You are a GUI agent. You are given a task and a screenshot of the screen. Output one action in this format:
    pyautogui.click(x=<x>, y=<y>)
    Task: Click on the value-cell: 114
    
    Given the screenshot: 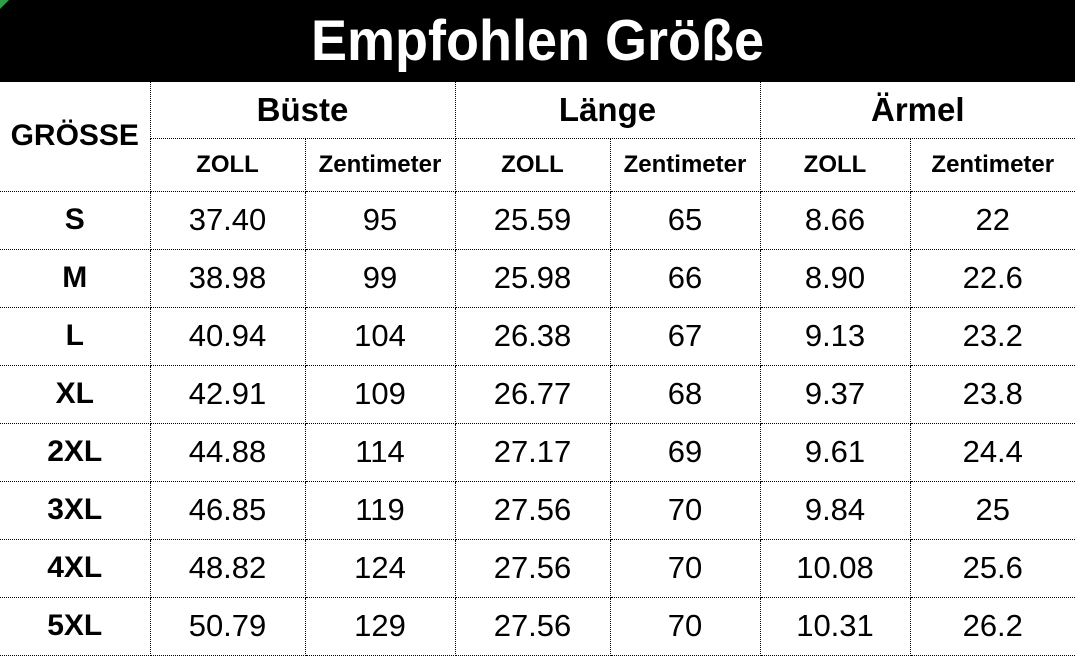 What is the action you would take?
    pyautogui.click(x=380, y=452)
    